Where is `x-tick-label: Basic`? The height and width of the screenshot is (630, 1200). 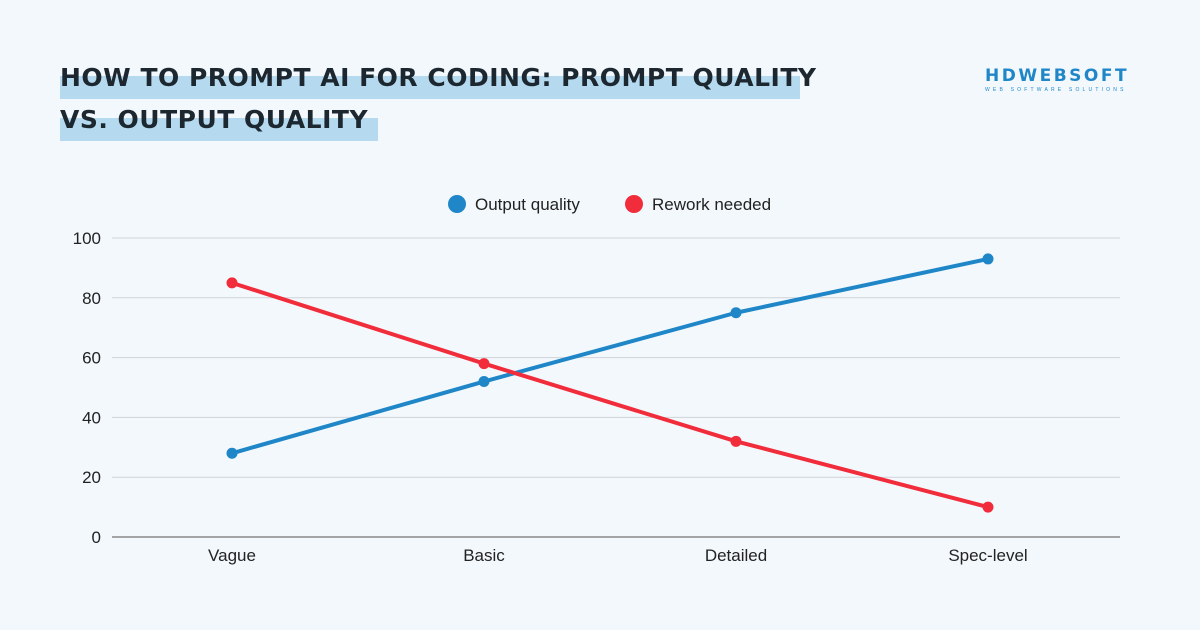
x-tick-label: Basic is located at coordinates (484, 555).